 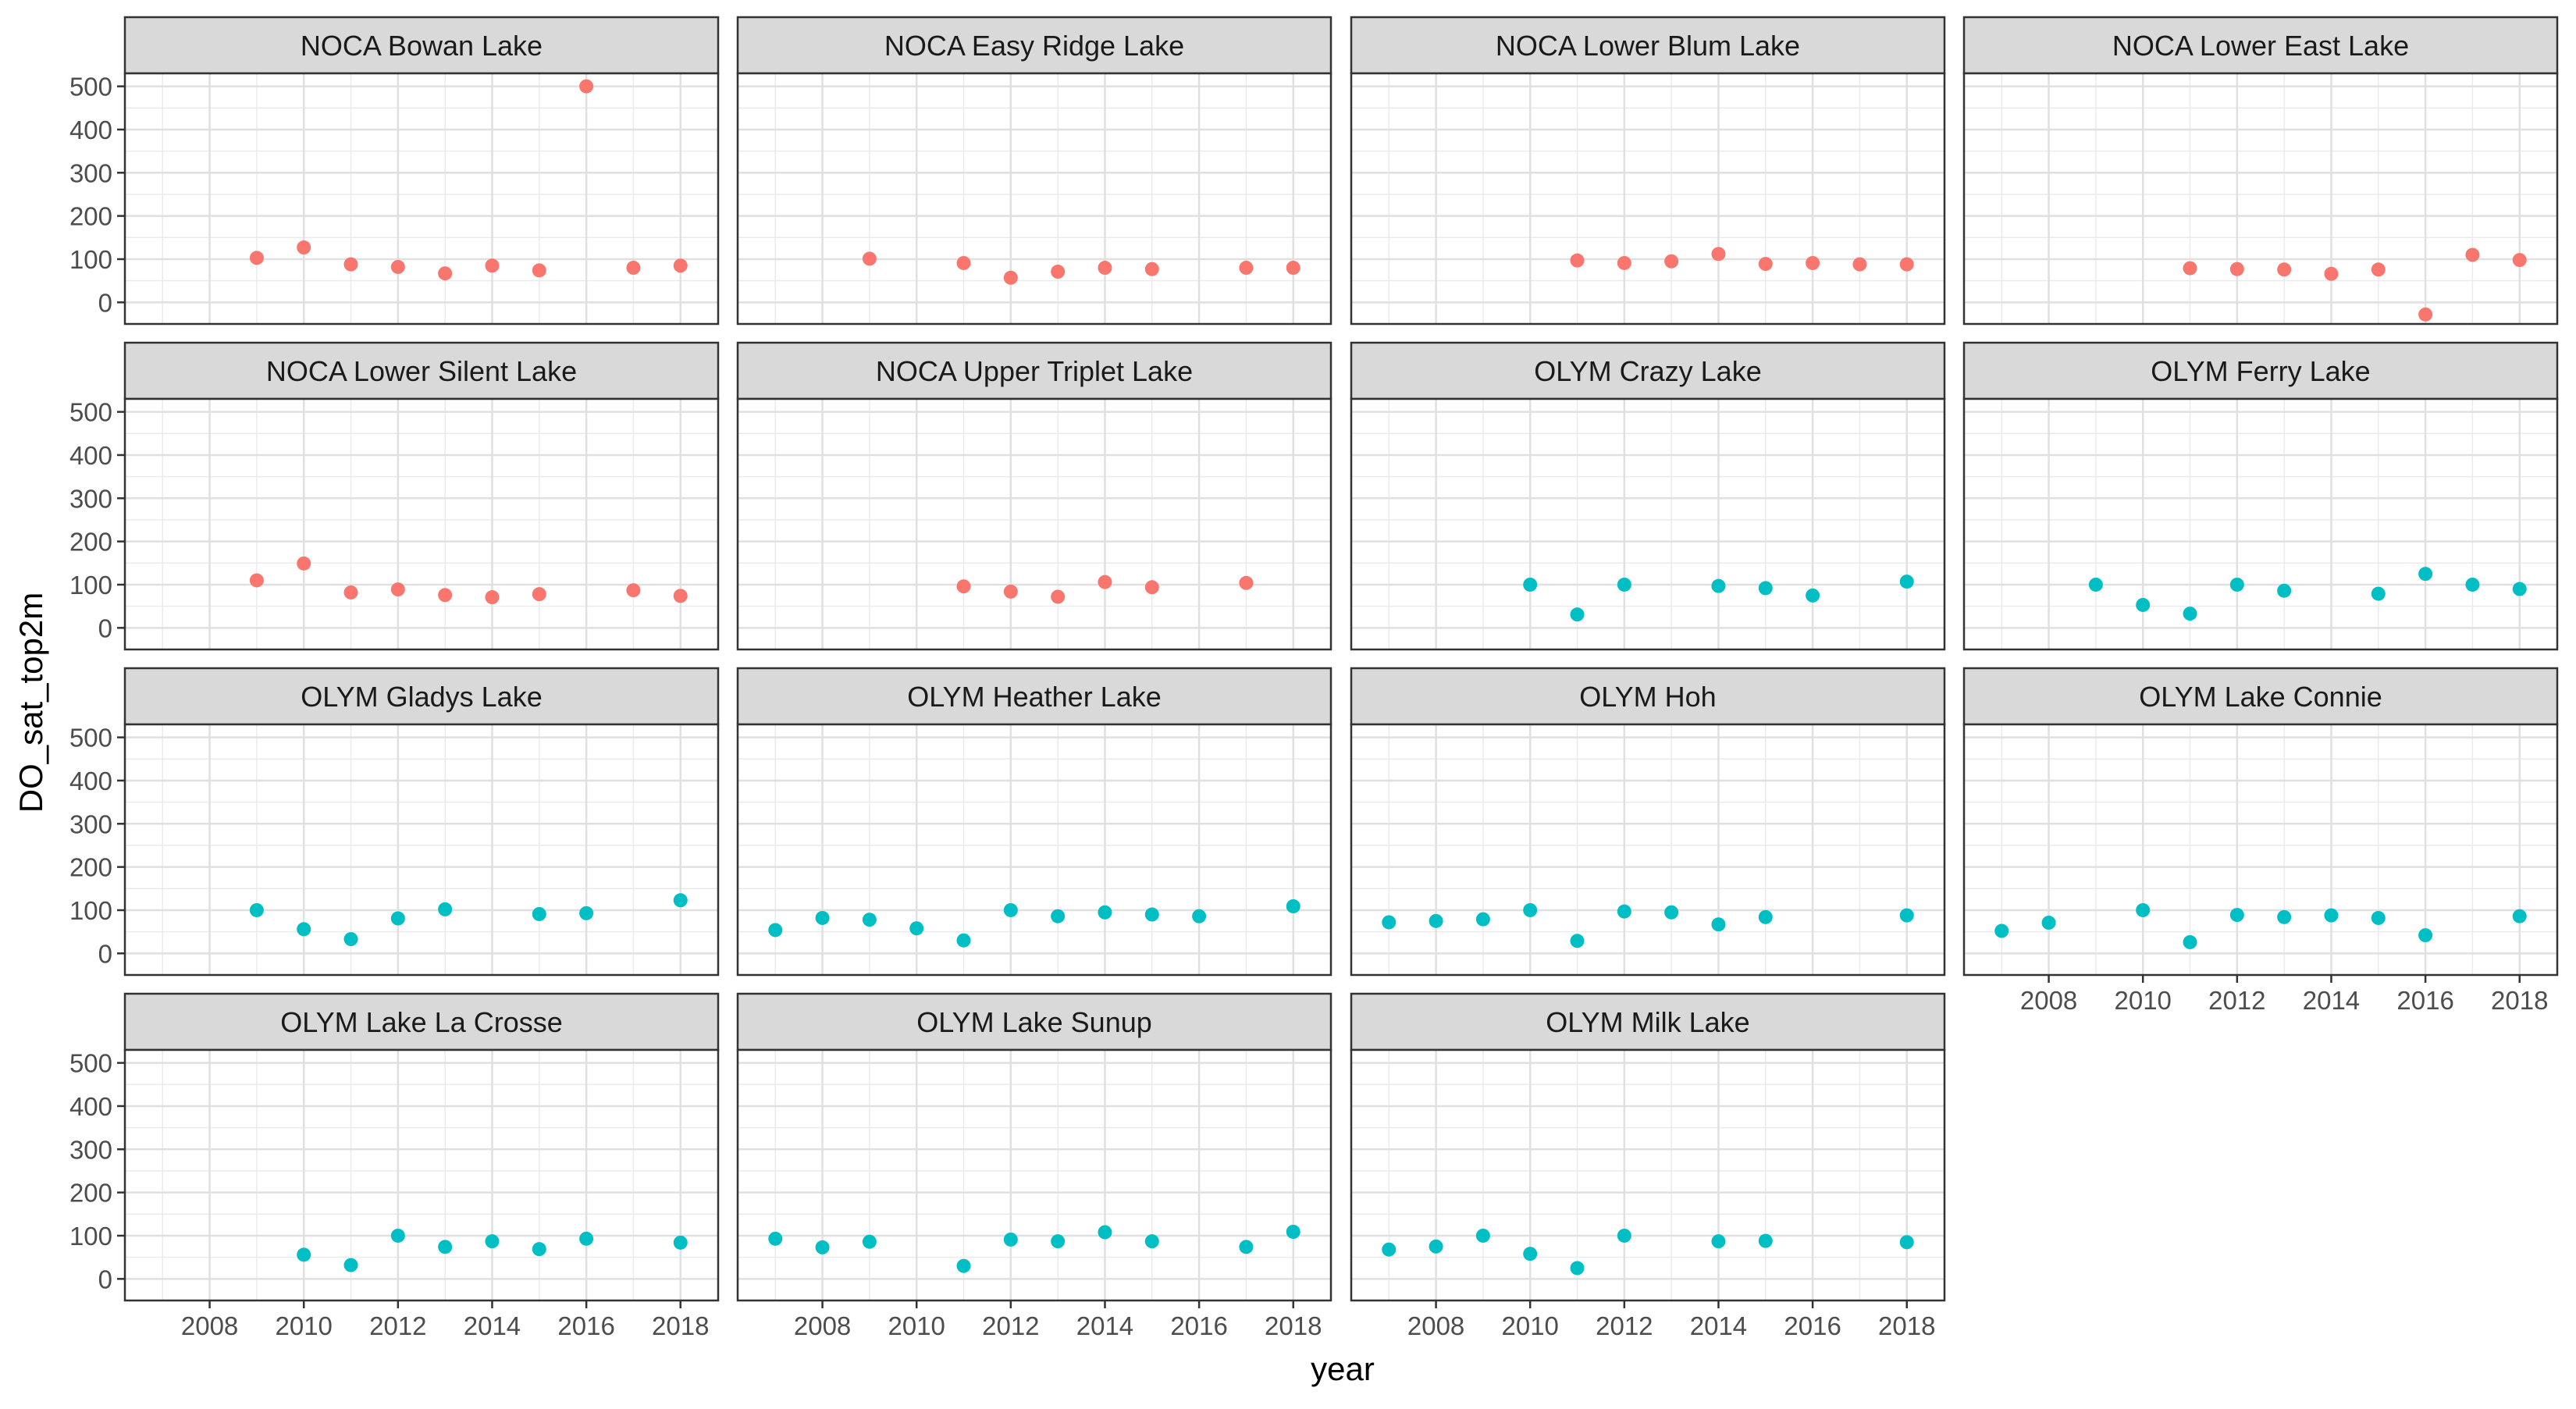 I want to click on facet-title: OLYM Lake Sunup, so click(x=1034, y=1022).